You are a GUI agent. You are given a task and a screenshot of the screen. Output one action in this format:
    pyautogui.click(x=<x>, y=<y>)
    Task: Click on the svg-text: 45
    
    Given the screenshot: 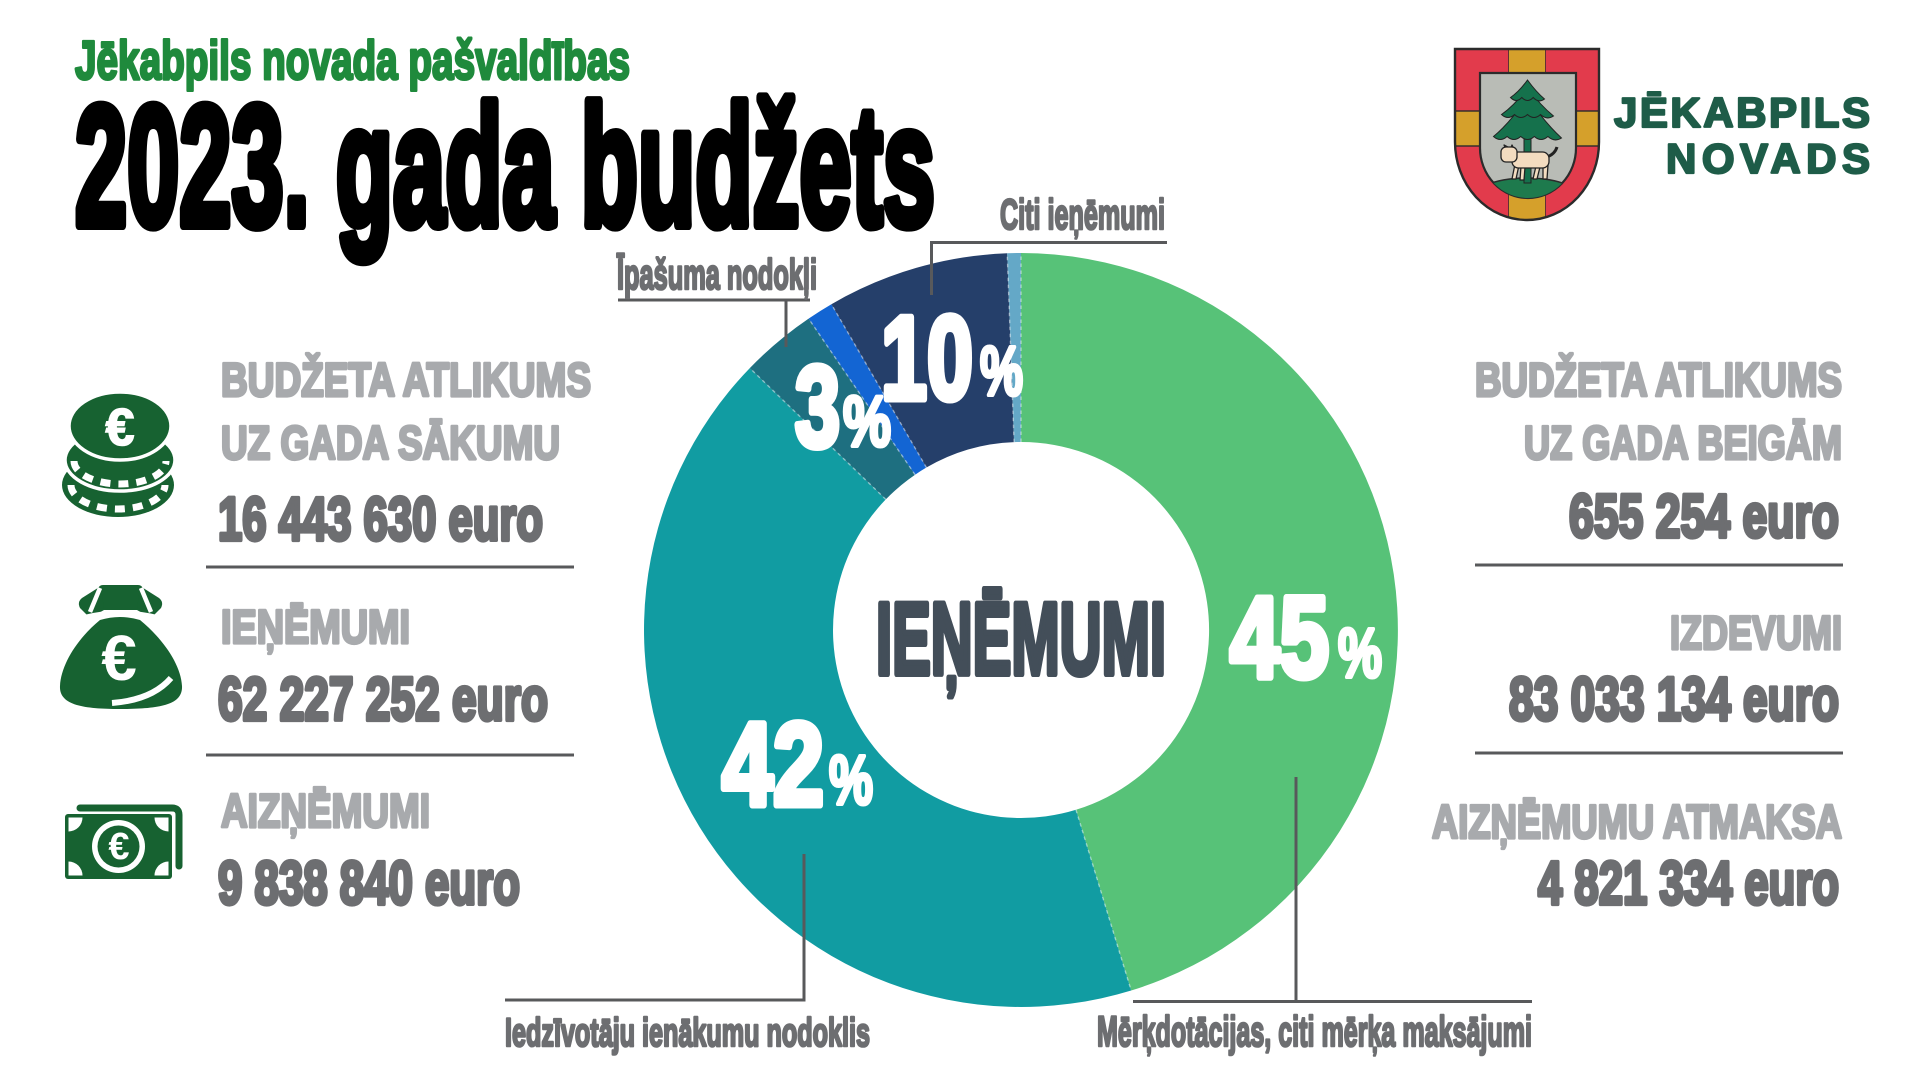 What is the action you would take?
    pyautogui.click(x=1279, y=638)
    